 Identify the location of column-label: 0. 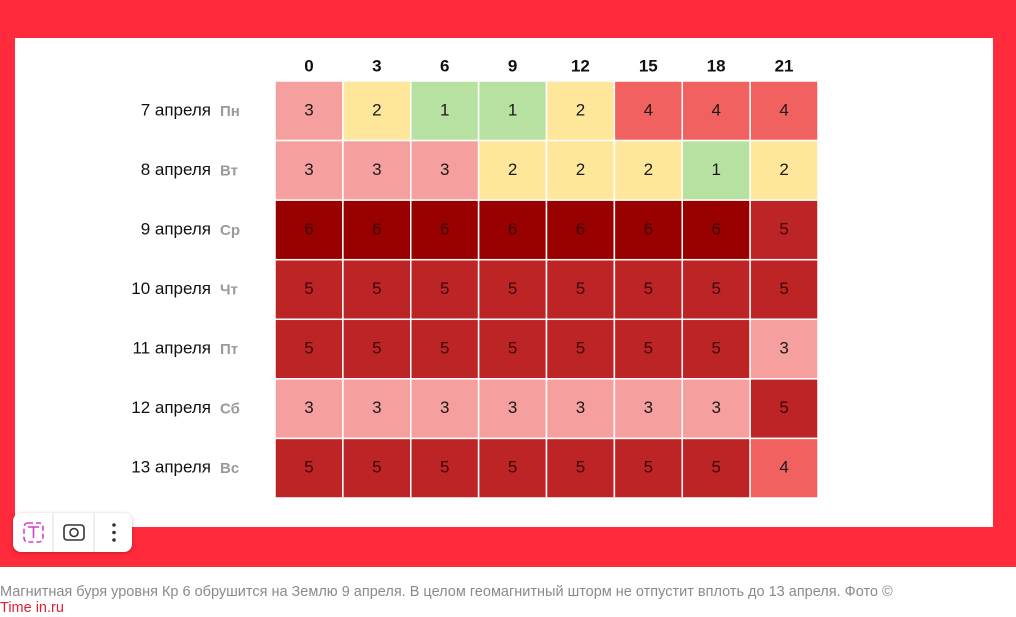
(308, 65).